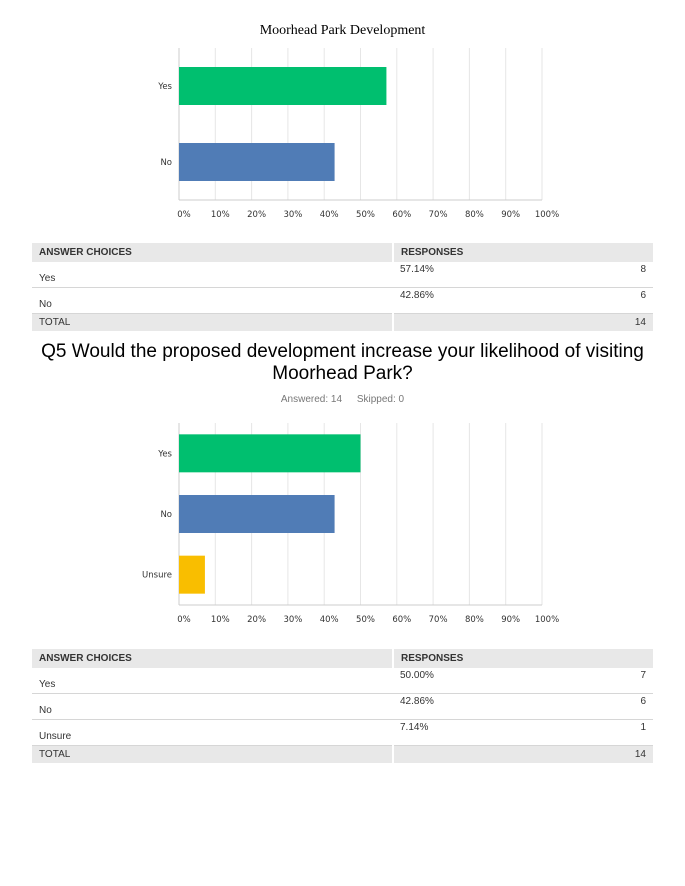  What do you see at coordinates (523, 681) in the screenshot?
I see `response-cell: 50.00% 7` at bounding box center [523, 681].